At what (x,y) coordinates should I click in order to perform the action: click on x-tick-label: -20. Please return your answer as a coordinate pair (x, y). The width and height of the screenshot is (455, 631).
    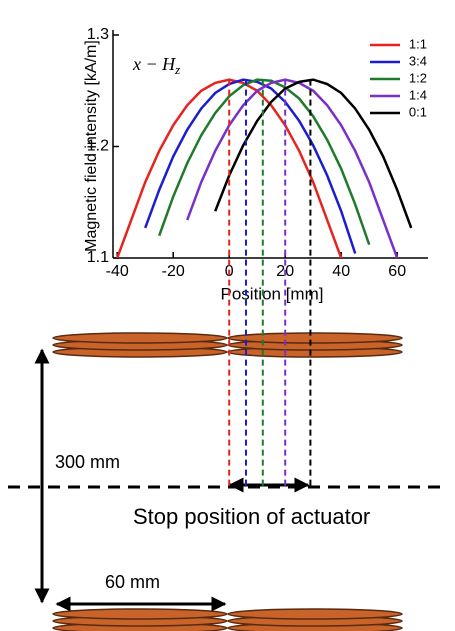
    Looking at the image, I should click on (173, 271).